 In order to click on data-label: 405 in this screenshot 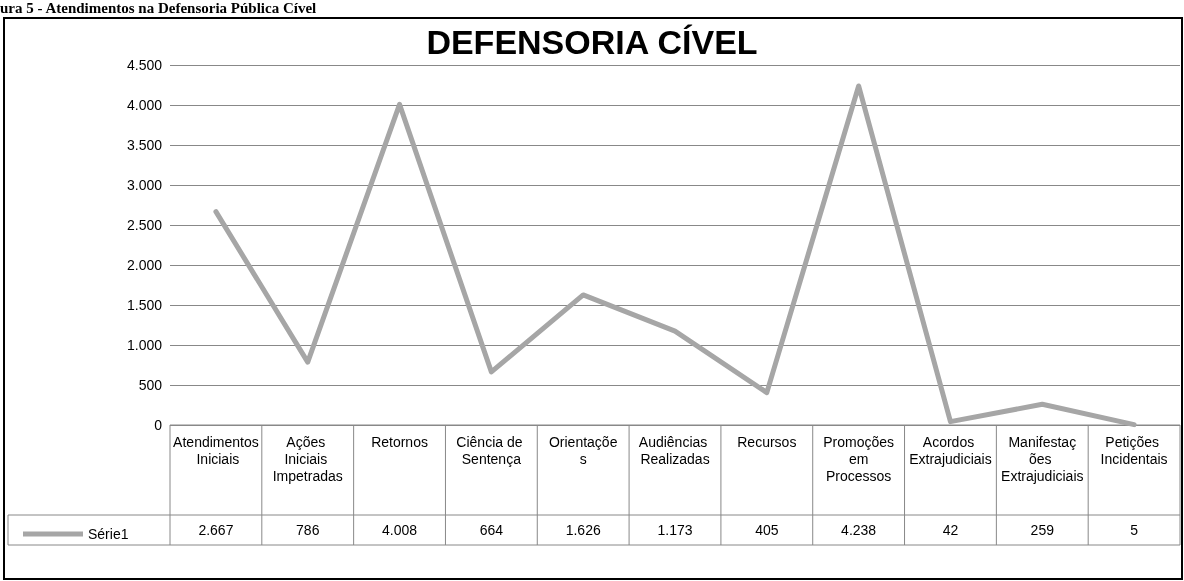, I will do `click(767, 530)`.